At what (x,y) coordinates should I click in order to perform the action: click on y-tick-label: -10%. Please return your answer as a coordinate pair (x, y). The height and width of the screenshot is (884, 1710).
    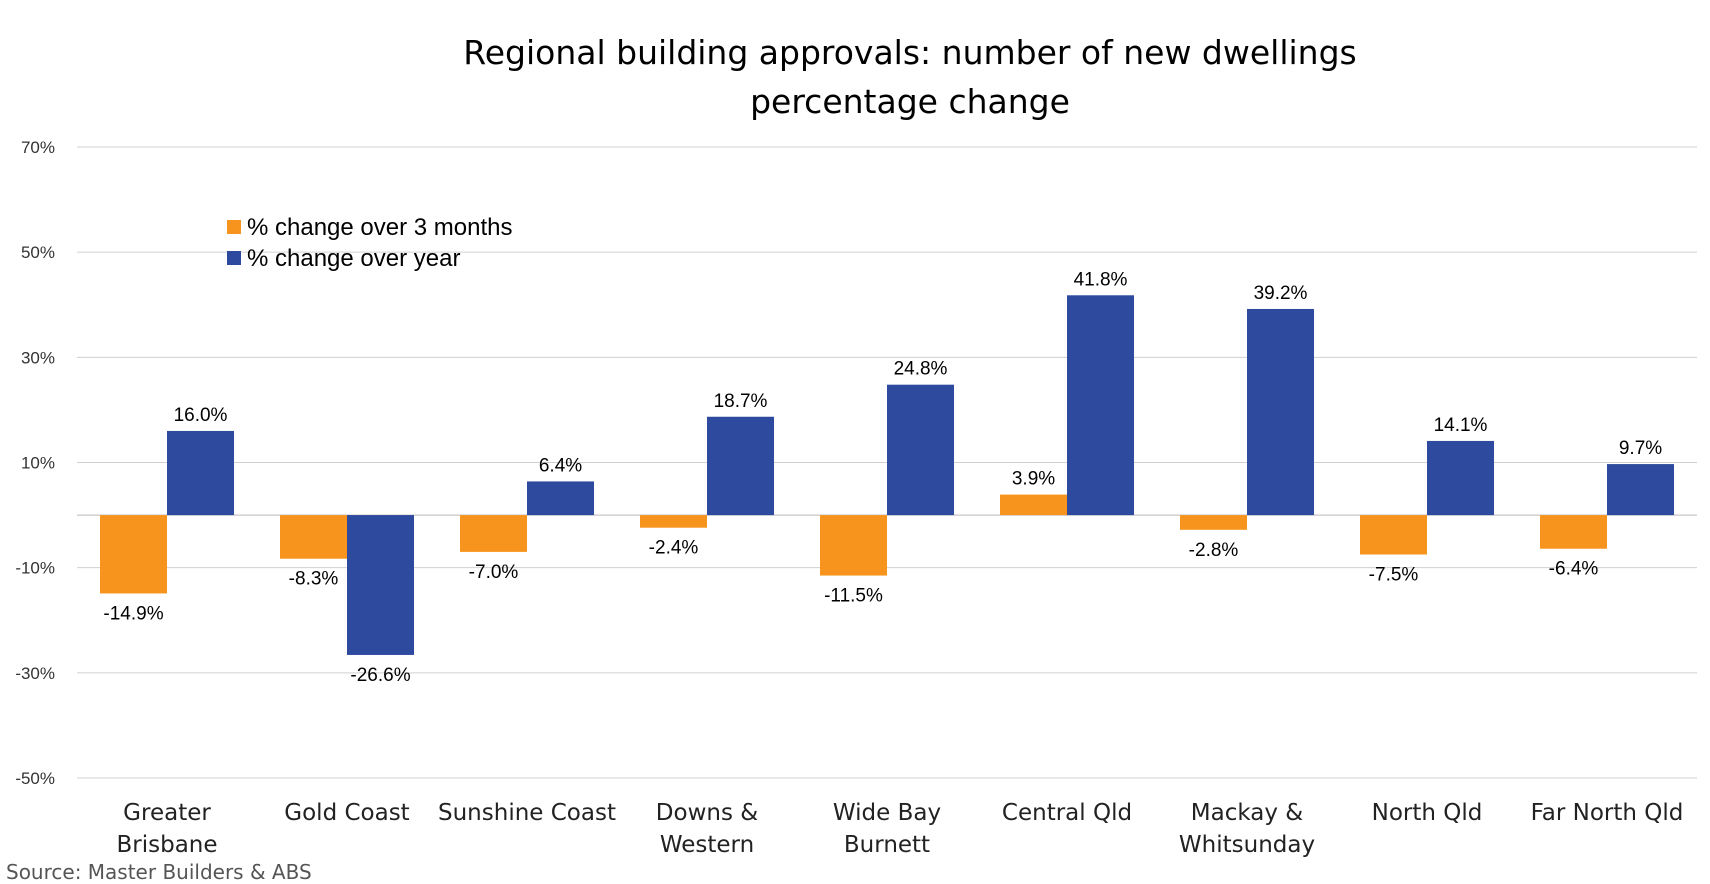
    Looking at the image, I should click on (35, 568).